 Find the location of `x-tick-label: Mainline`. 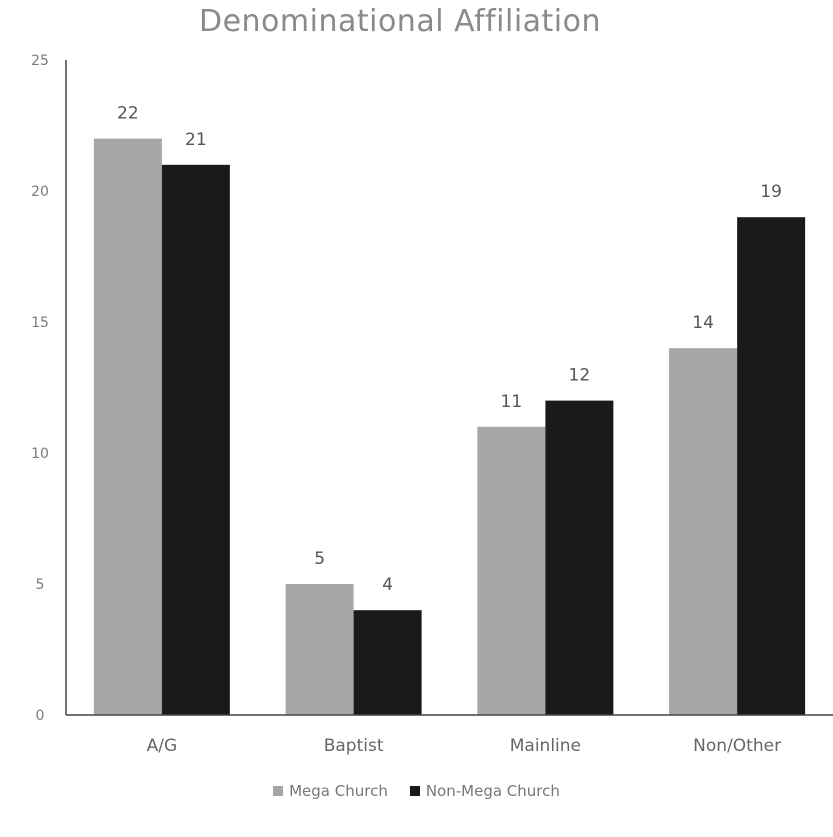

x-tick-label: Mainline is located at coordinates (545, 746).